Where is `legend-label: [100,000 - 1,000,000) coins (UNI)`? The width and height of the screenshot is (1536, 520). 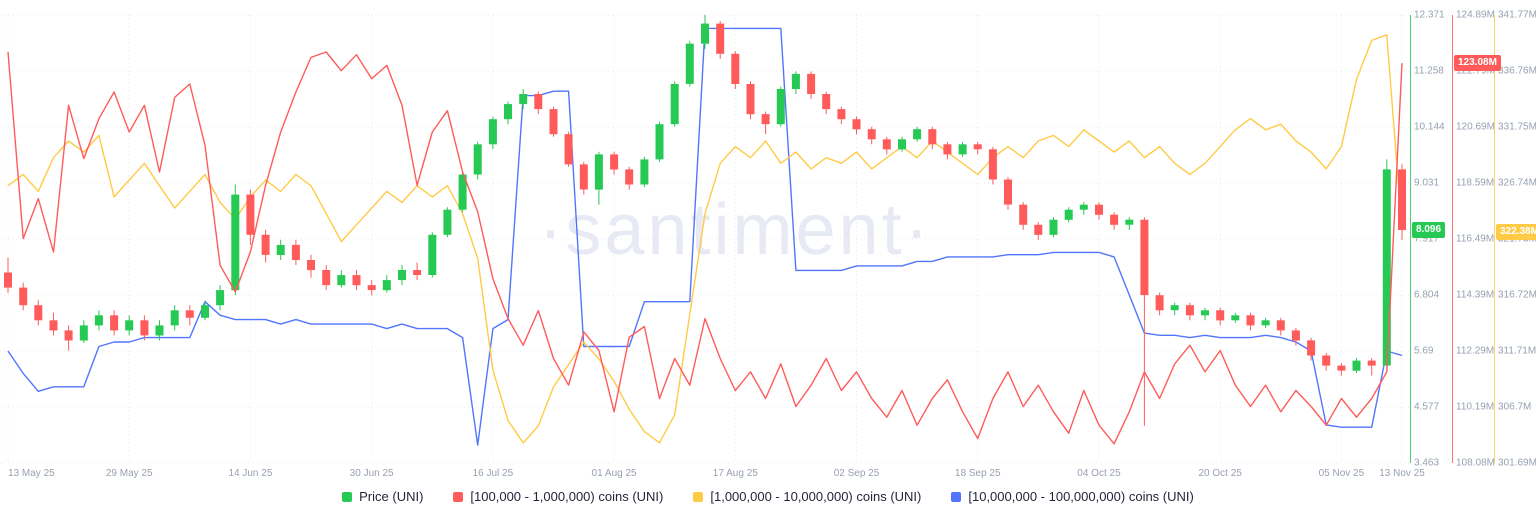
legend-label: [100,000 - 1,000,000) coins (UNI) is located at coordinates (567, 496).